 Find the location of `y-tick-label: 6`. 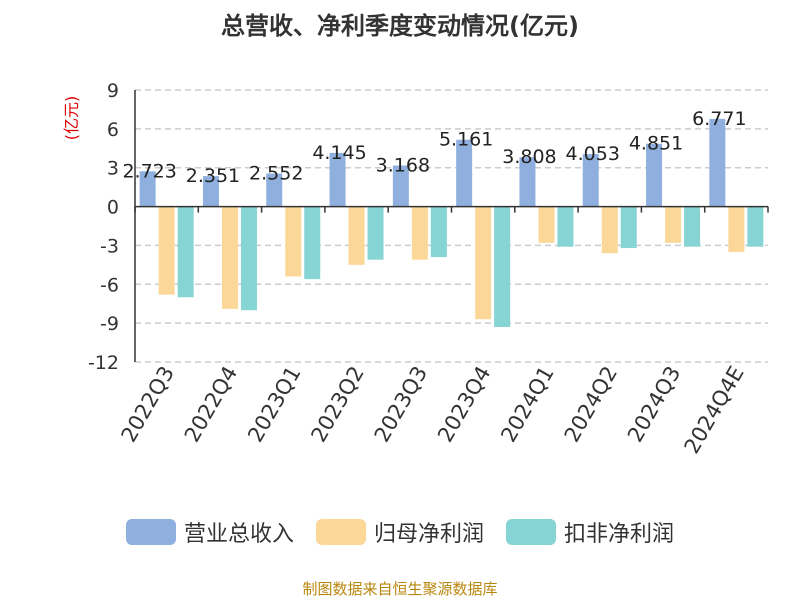

y-tick-label: 6 is located at coordinates (113, 130).